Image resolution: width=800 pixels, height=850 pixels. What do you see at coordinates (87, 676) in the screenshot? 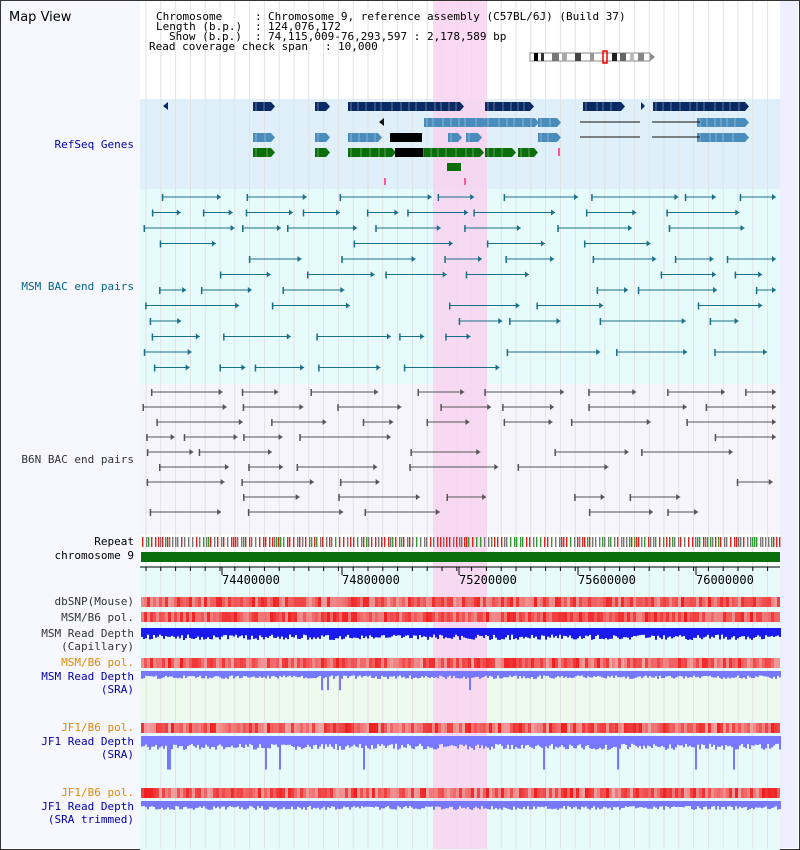
I see `track-label-msm-depth-sra: MSM Read Depth` at bounding box center [87, 676].